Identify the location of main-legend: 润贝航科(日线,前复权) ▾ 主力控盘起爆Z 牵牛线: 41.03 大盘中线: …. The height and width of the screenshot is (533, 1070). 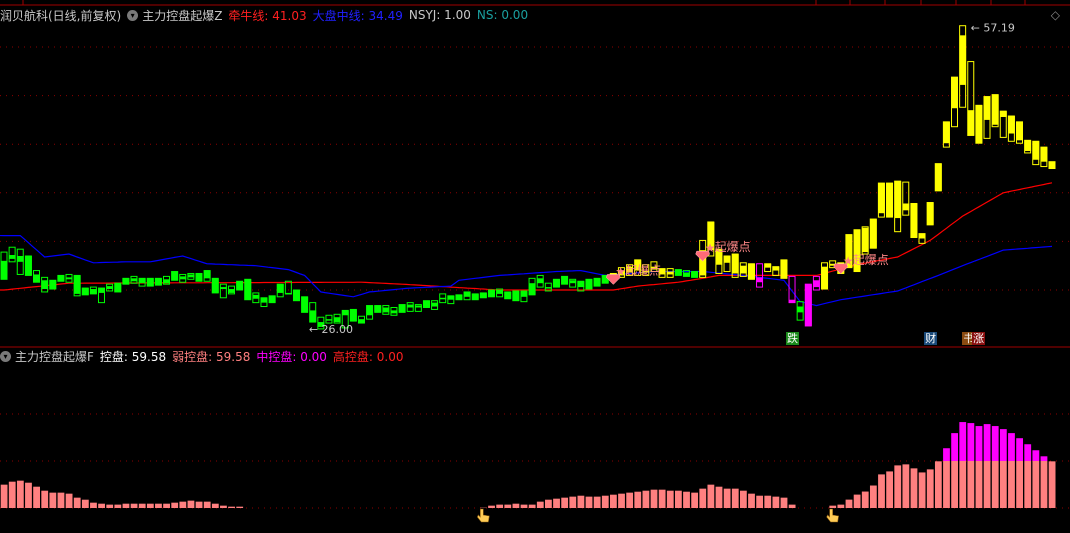
(267, 15).